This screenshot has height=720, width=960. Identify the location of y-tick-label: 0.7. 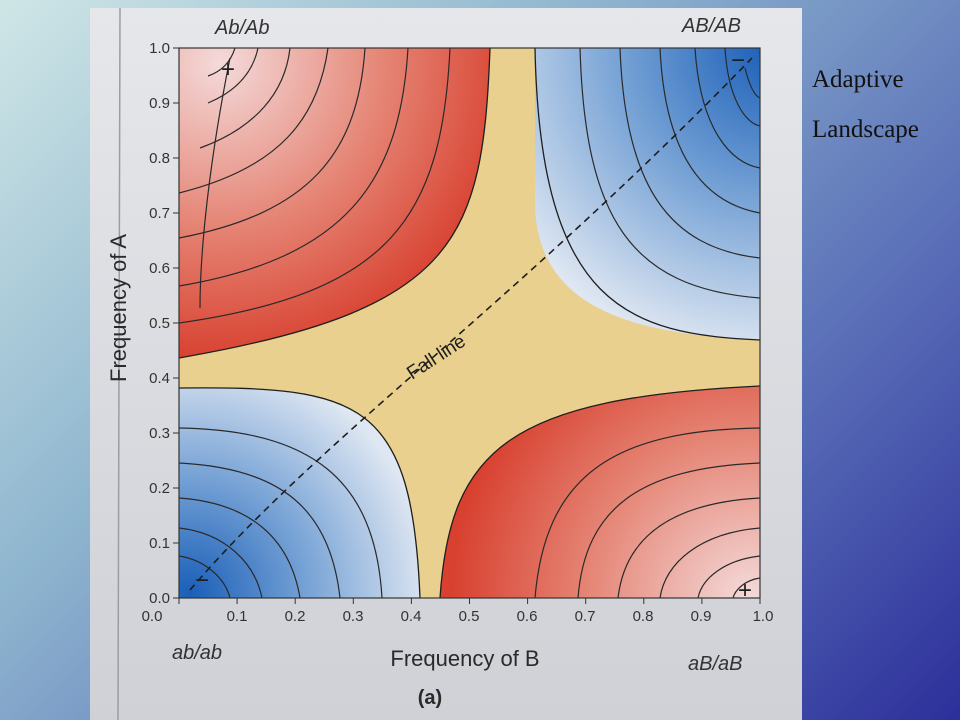
(159, 213).